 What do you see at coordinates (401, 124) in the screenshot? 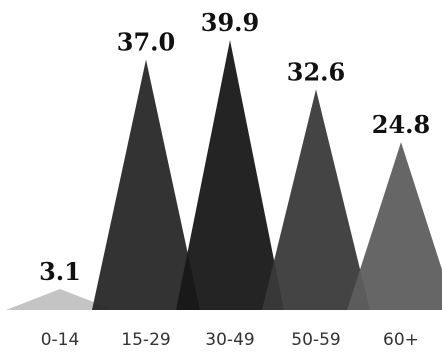
I see `data-label-60+: 24.8` at bounding box center [401, 124].